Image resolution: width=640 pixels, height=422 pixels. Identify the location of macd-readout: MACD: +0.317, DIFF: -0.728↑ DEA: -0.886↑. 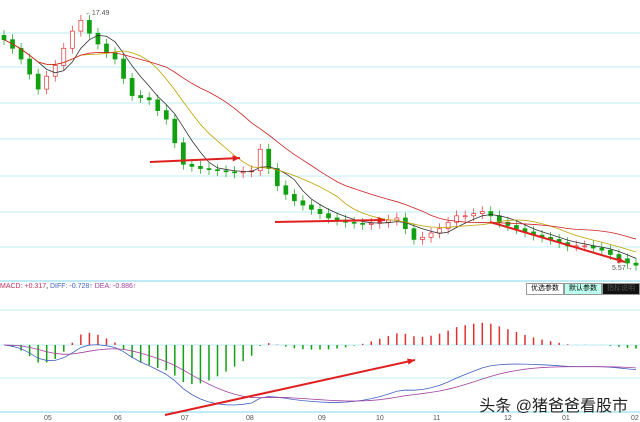
(68, 286).